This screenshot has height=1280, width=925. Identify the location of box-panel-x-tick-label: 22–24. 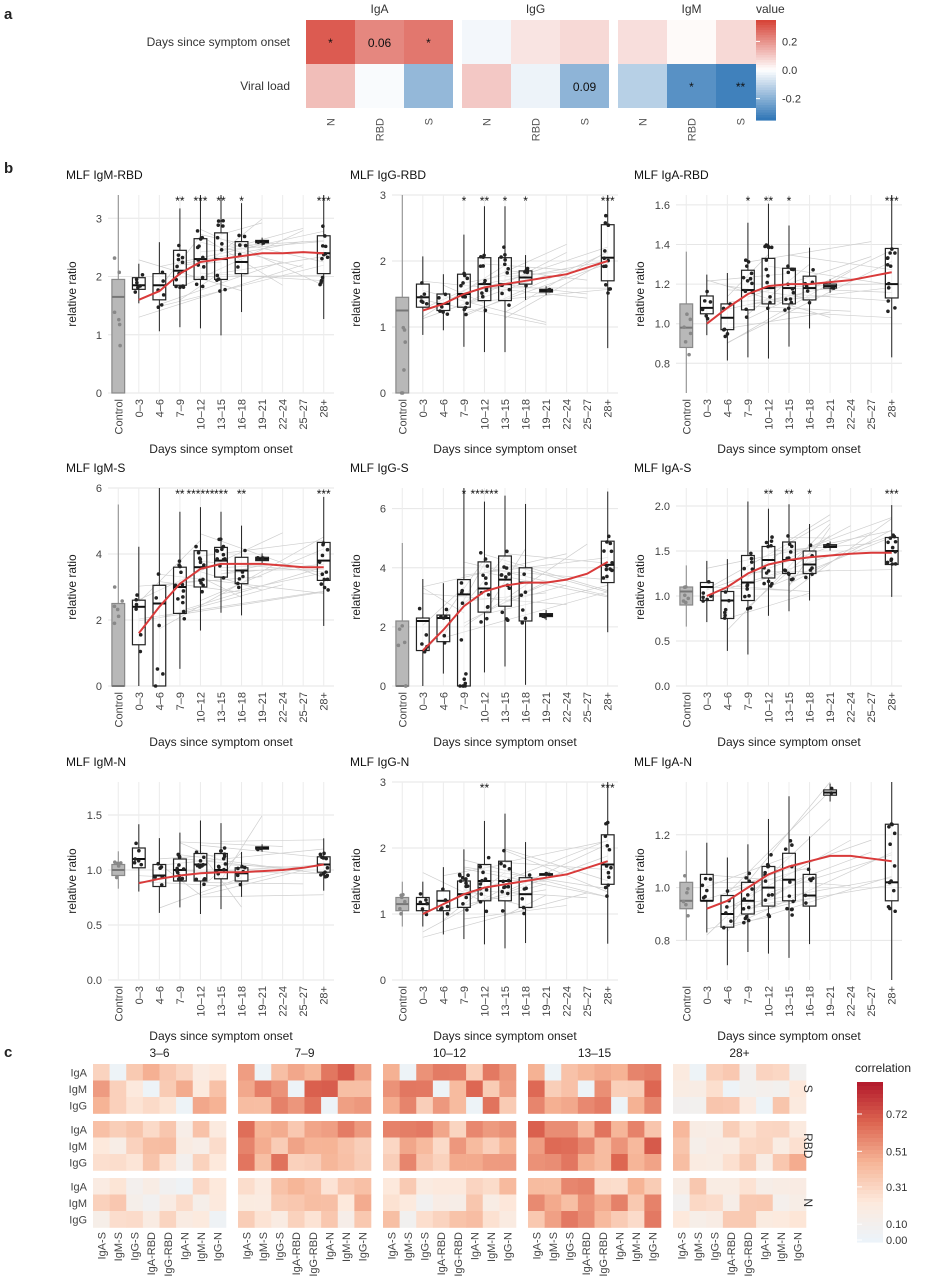
(284, 707).